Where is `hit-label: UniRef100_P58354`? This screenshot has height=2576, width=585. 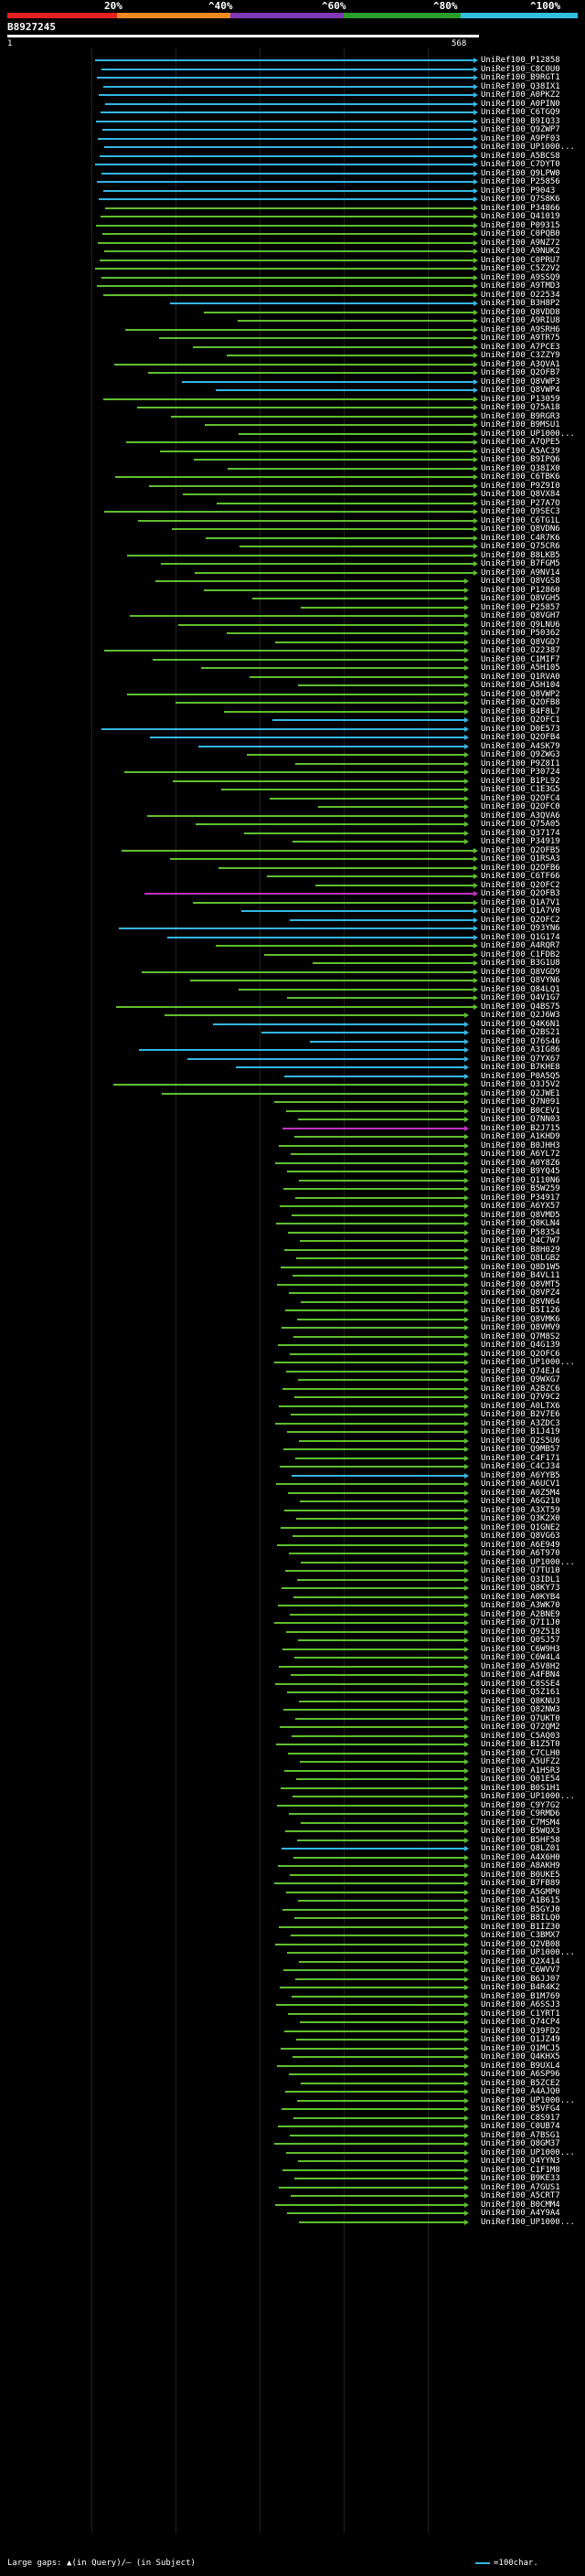
hit-label: UniRef100_P58354 is located at coordinates (520, 1232).